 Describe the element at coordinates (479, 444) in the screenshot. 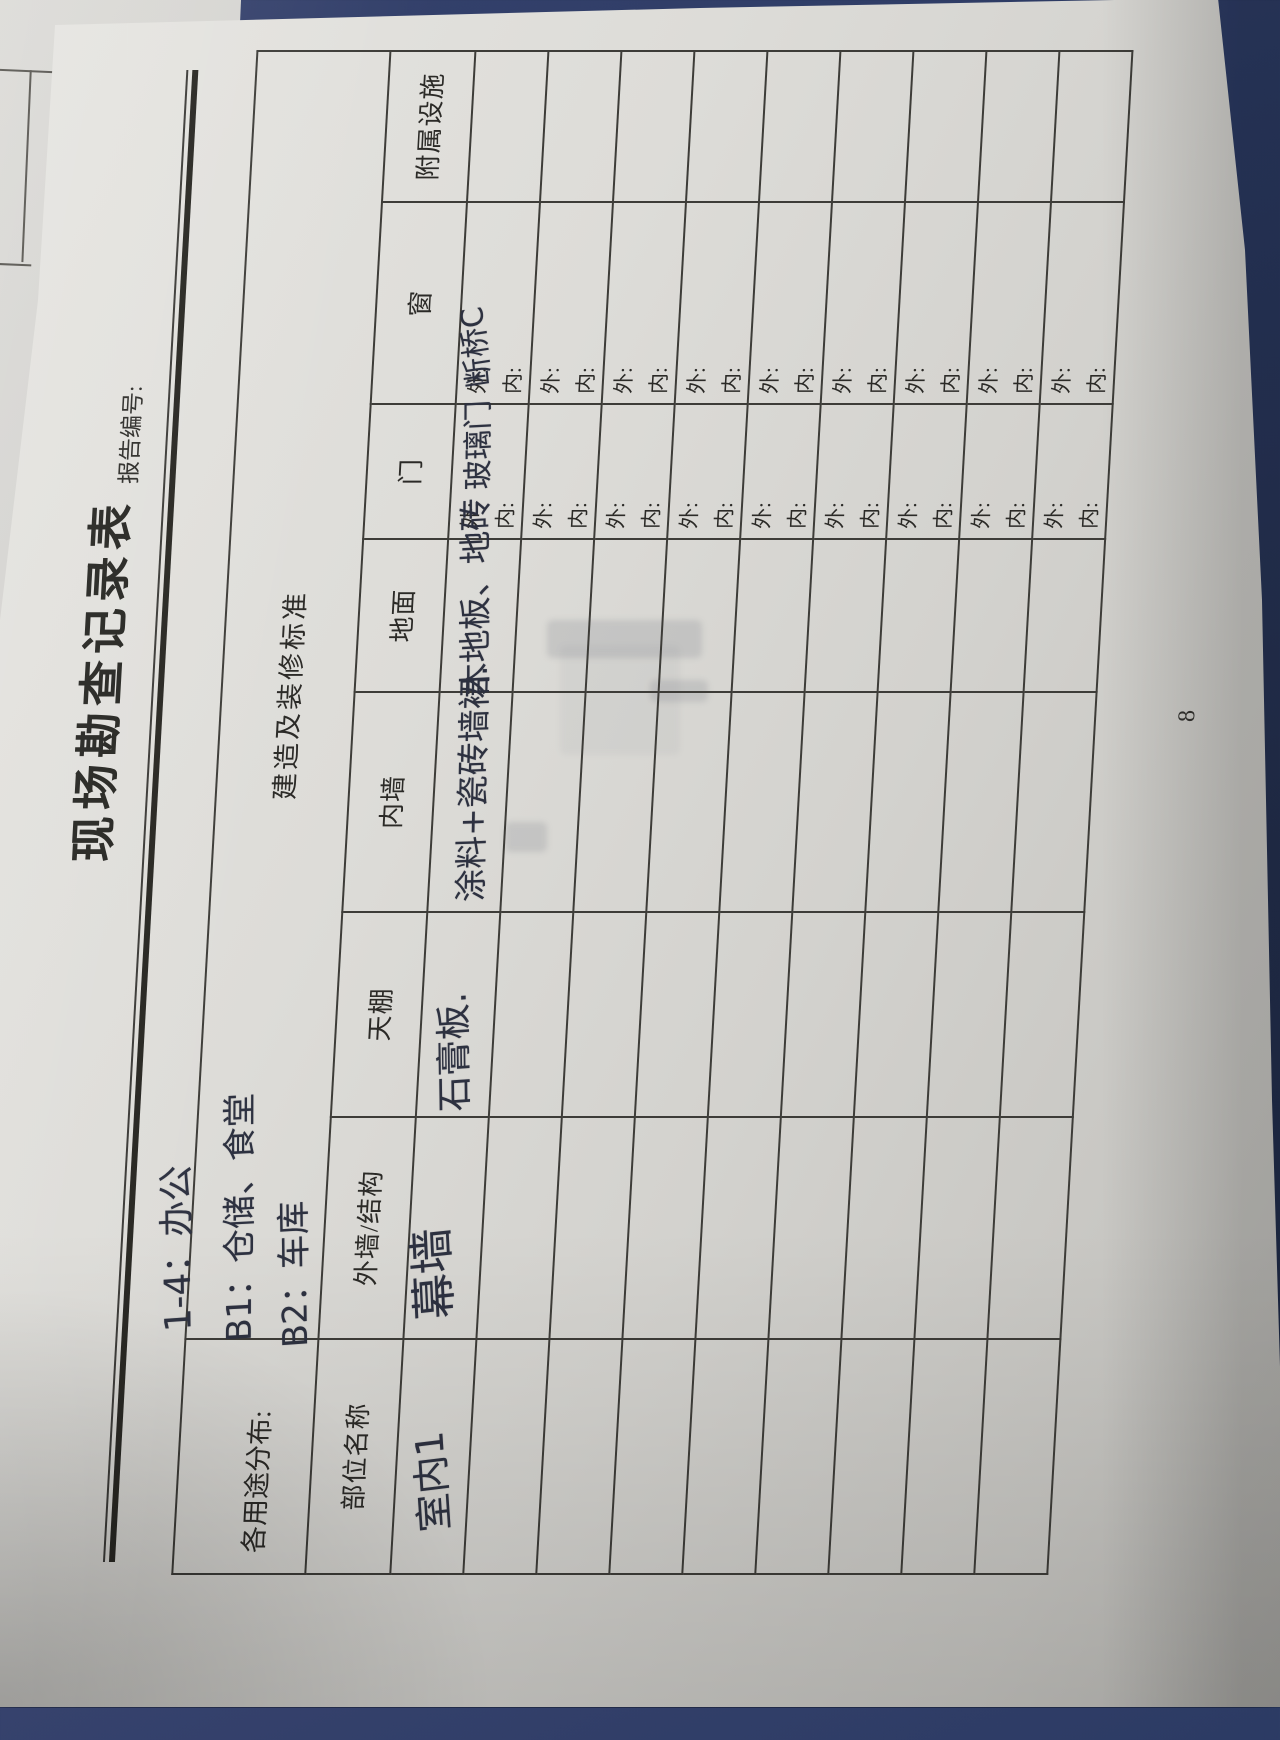

I see `handwriting-door-exterior: 玻璃门` at that location.